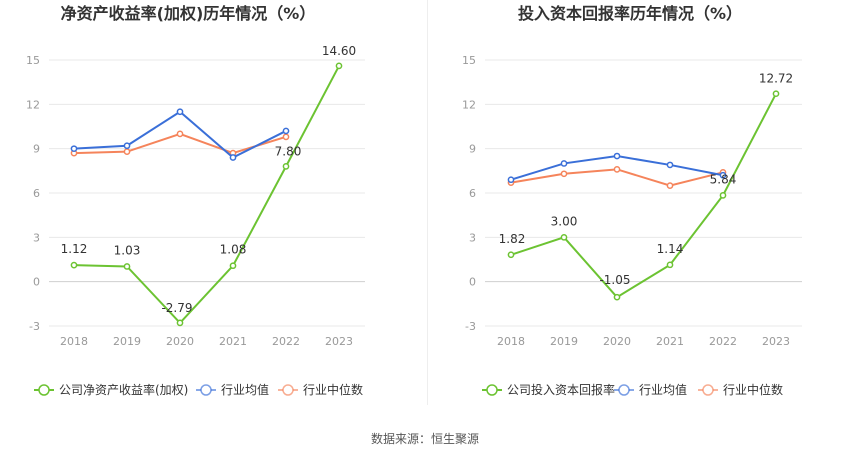 The image size is (850, 463). Describe the element at coordinates (339, 51) in the screenshot. I see `data-label: 14.60` at that location.